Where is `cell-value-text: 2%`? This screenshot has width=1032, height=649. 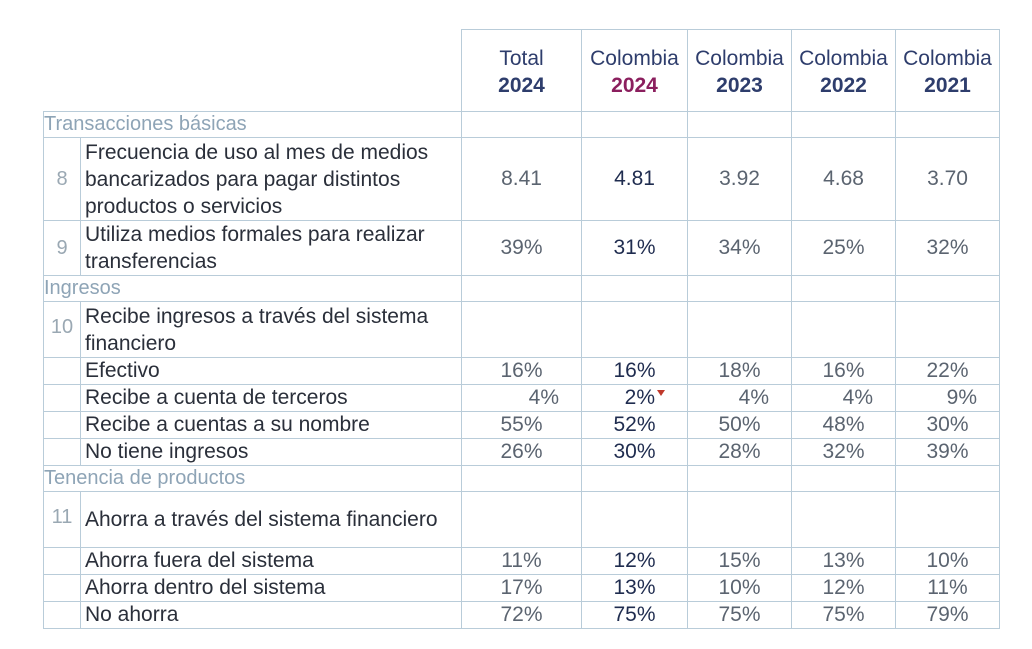 cell-value-text: 2% is located at coordinates (639, 397).